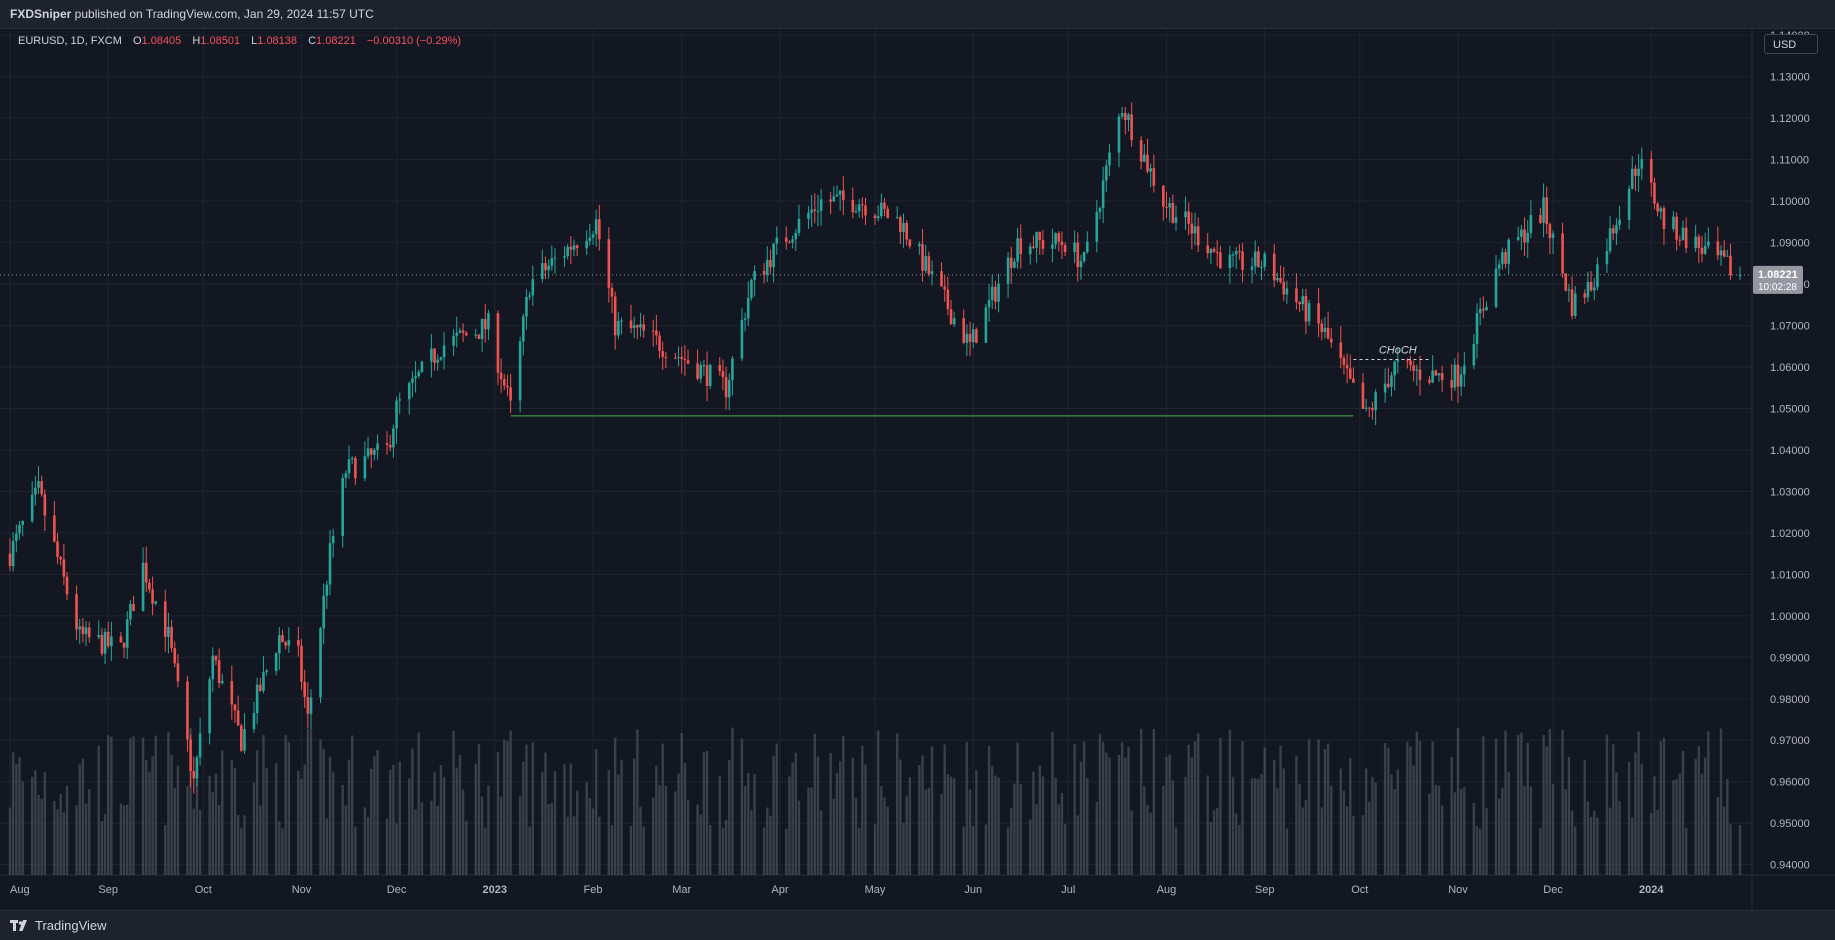 The height and width of the screenshot is (940, 1835). Describe the element at coordinates (1791, 44) in the screenshot. I see `currency-button: USD` at that location.